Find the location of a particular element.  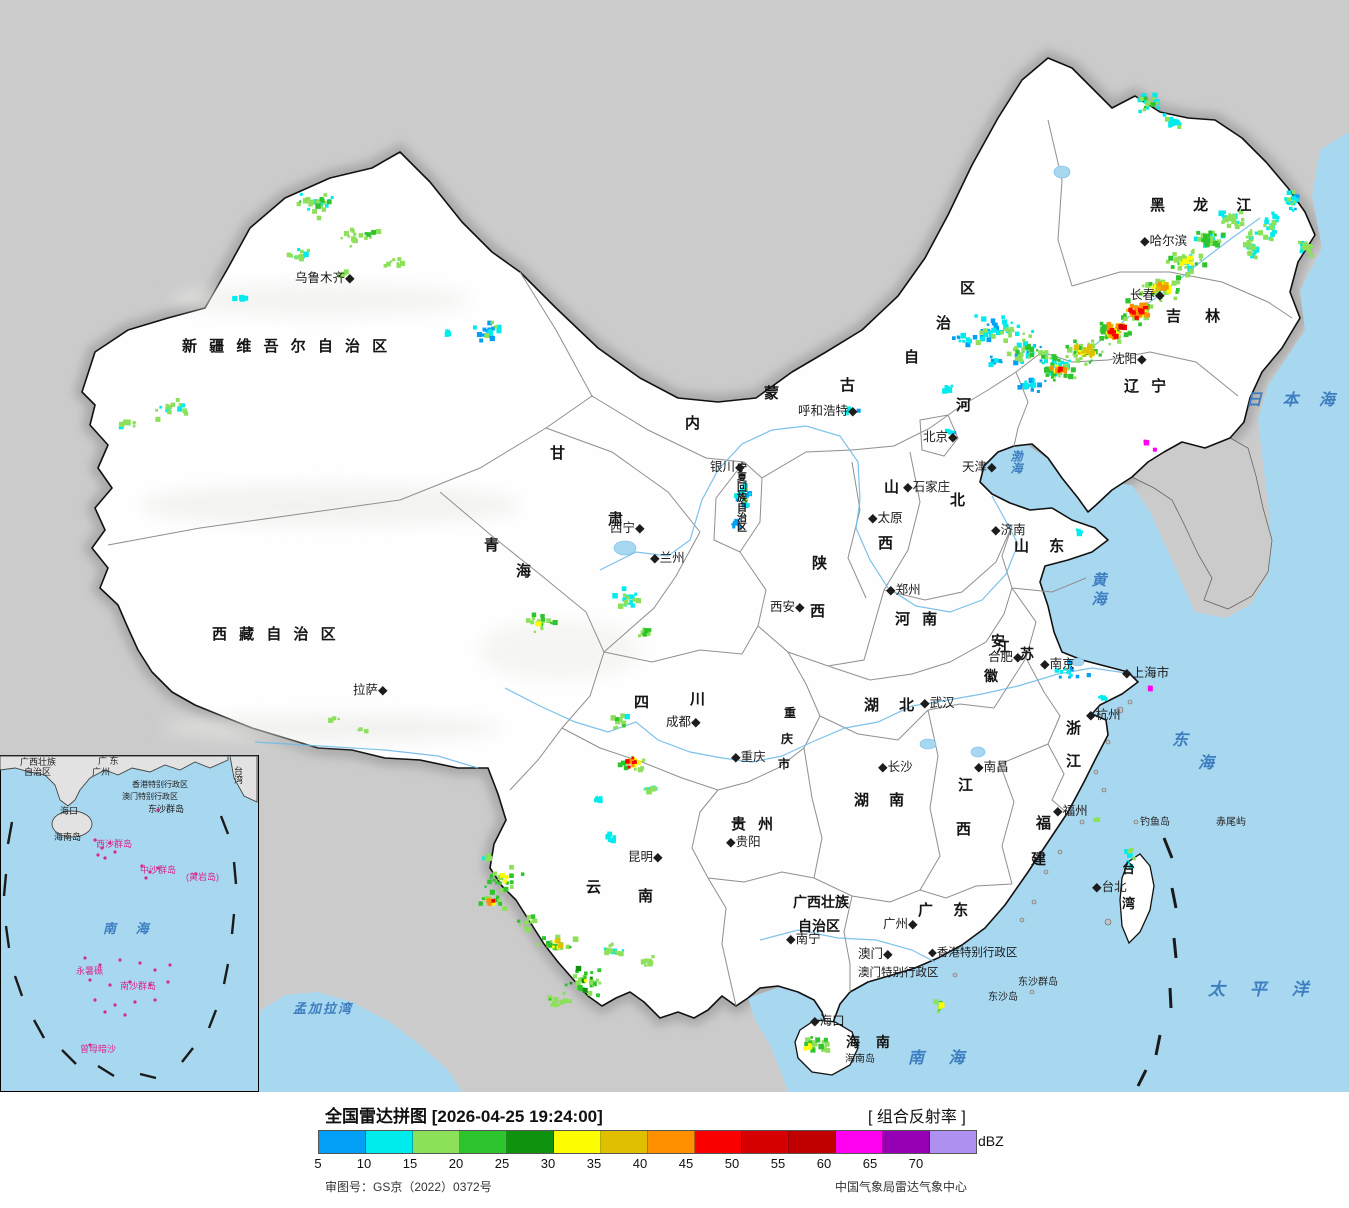

place-label: 东沙岛 is located at coordinates (1003, 996).